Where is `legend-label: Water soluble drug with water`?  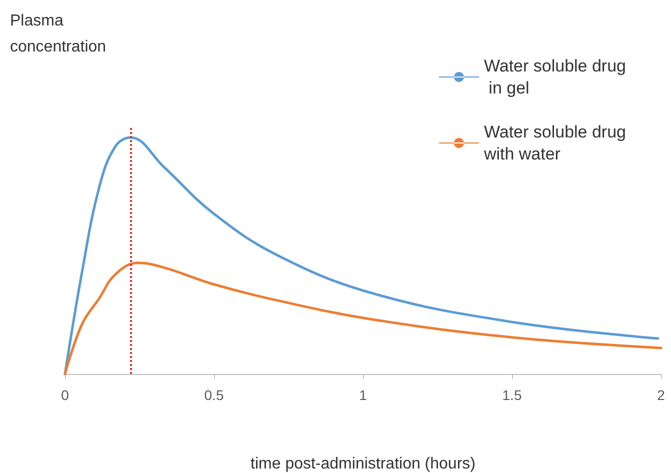
legend-label: Water soluble drug with water is located at coordinates (554, 143).